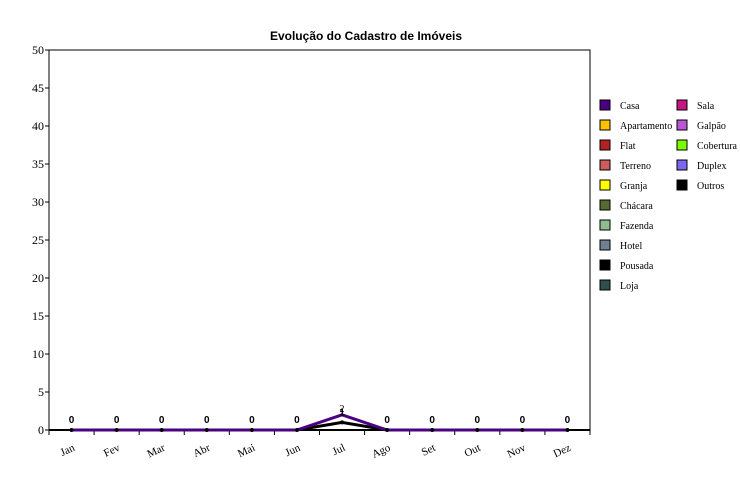  I want to click on legend-swatch-hotel, so click(605, 245).